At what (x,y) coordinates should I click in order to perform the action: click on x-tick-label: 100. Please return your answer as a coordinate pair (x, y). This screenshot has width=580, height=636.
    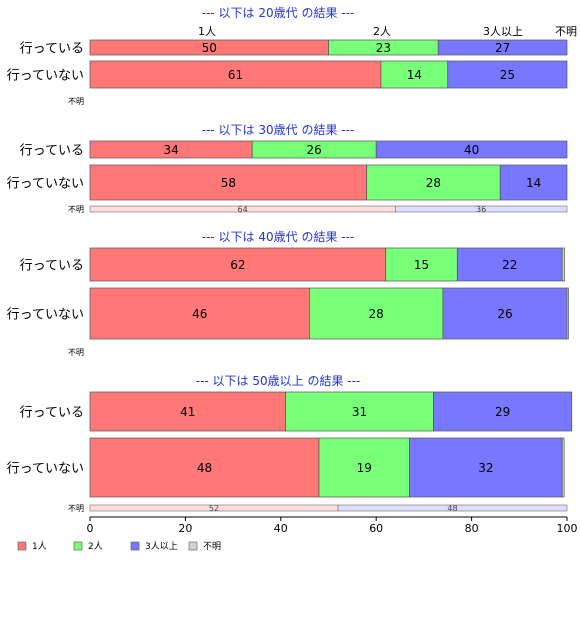
    Looking at the image, I should click on (567, 528).